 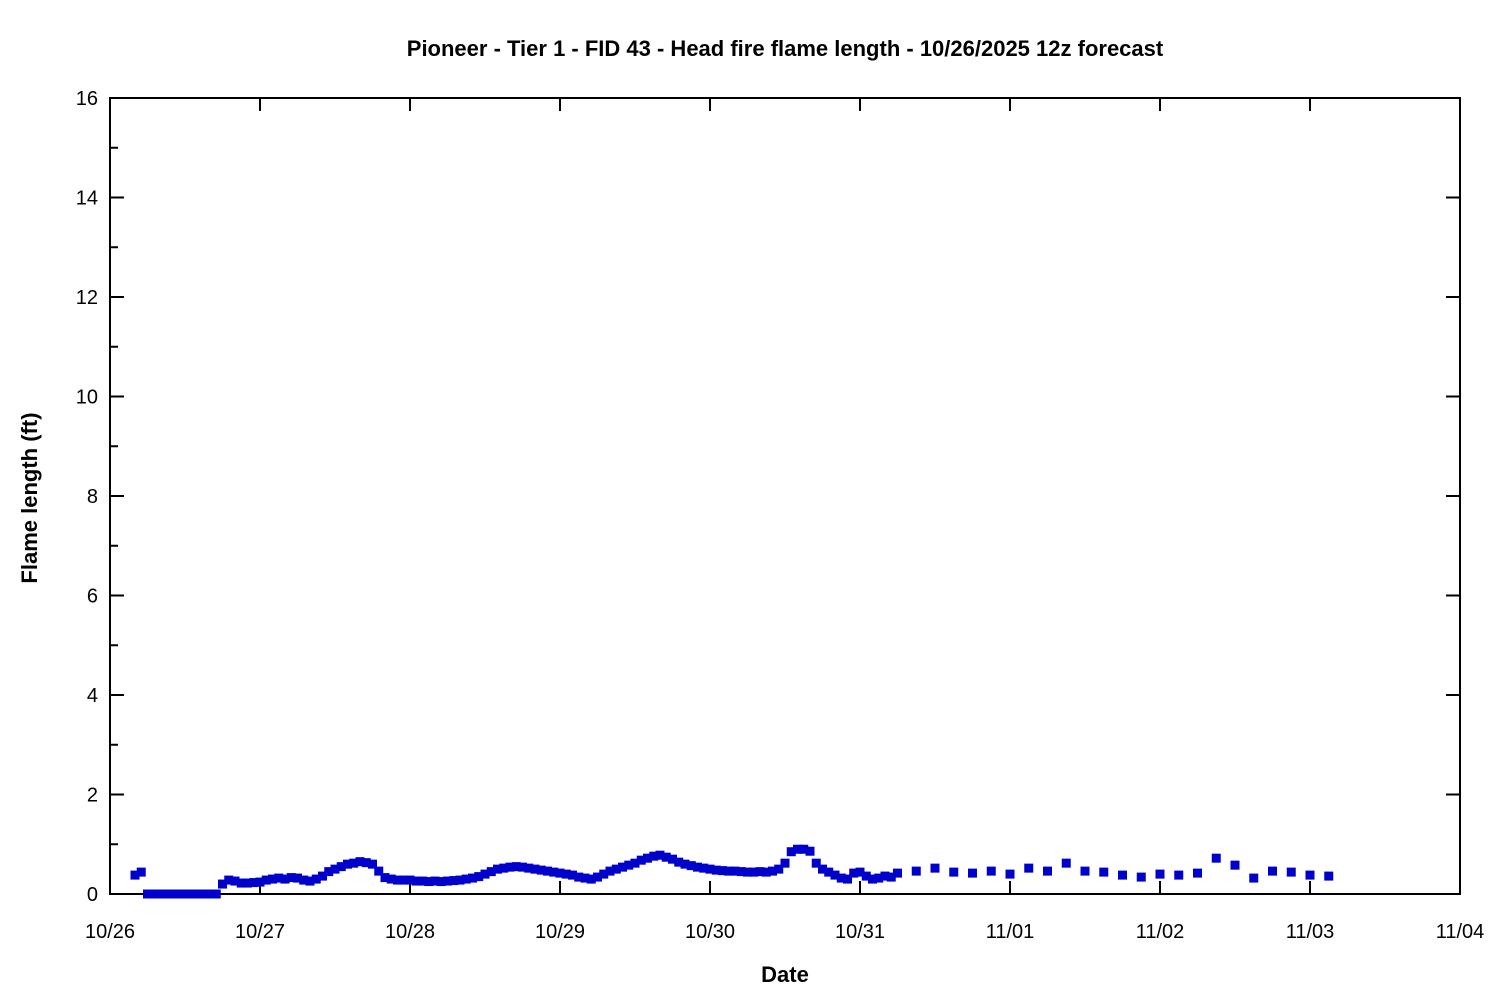 What do you see at coordinates (92, 597) in the screenshot?
I see `y-tick-label: 6` at bounding box center [92, 597].